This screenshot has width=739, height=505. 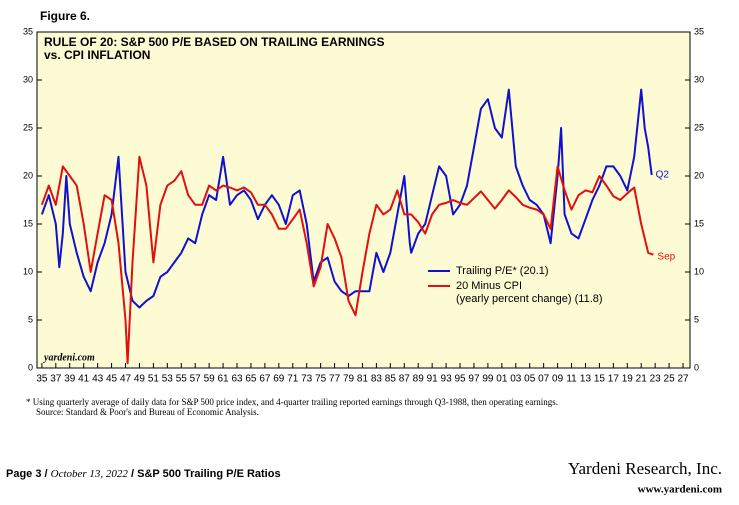 I want to click on x-tick-label: 23, so click(x=656, y=379).